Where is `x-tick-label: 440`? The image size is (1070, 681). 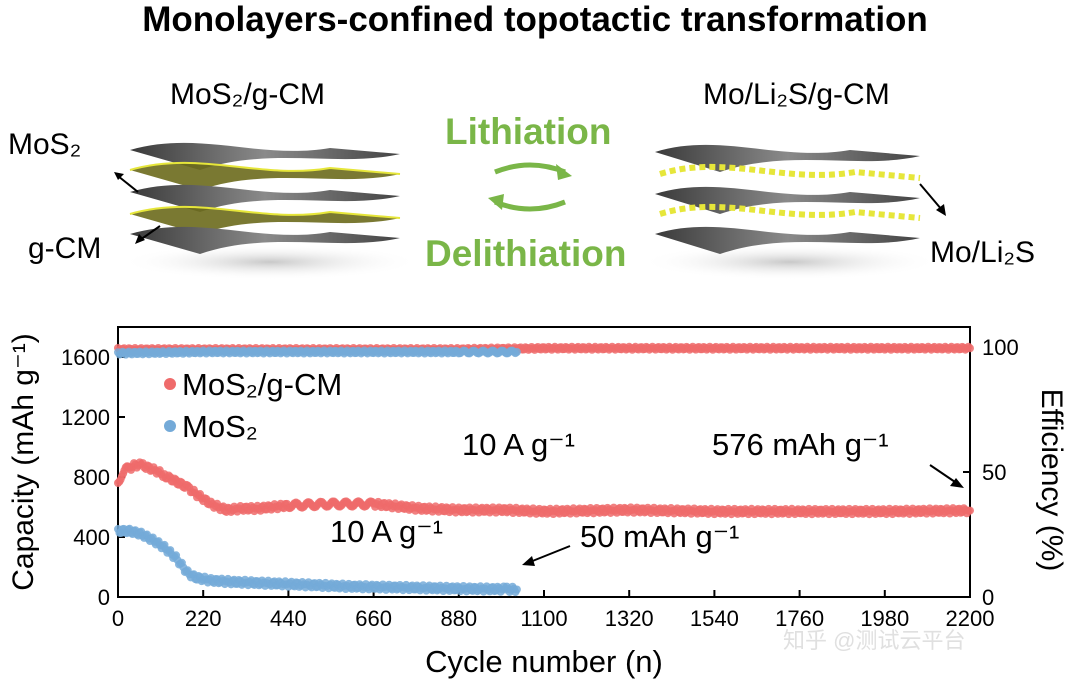 x-tick-label: 440 is located at coordinates (288, 618).